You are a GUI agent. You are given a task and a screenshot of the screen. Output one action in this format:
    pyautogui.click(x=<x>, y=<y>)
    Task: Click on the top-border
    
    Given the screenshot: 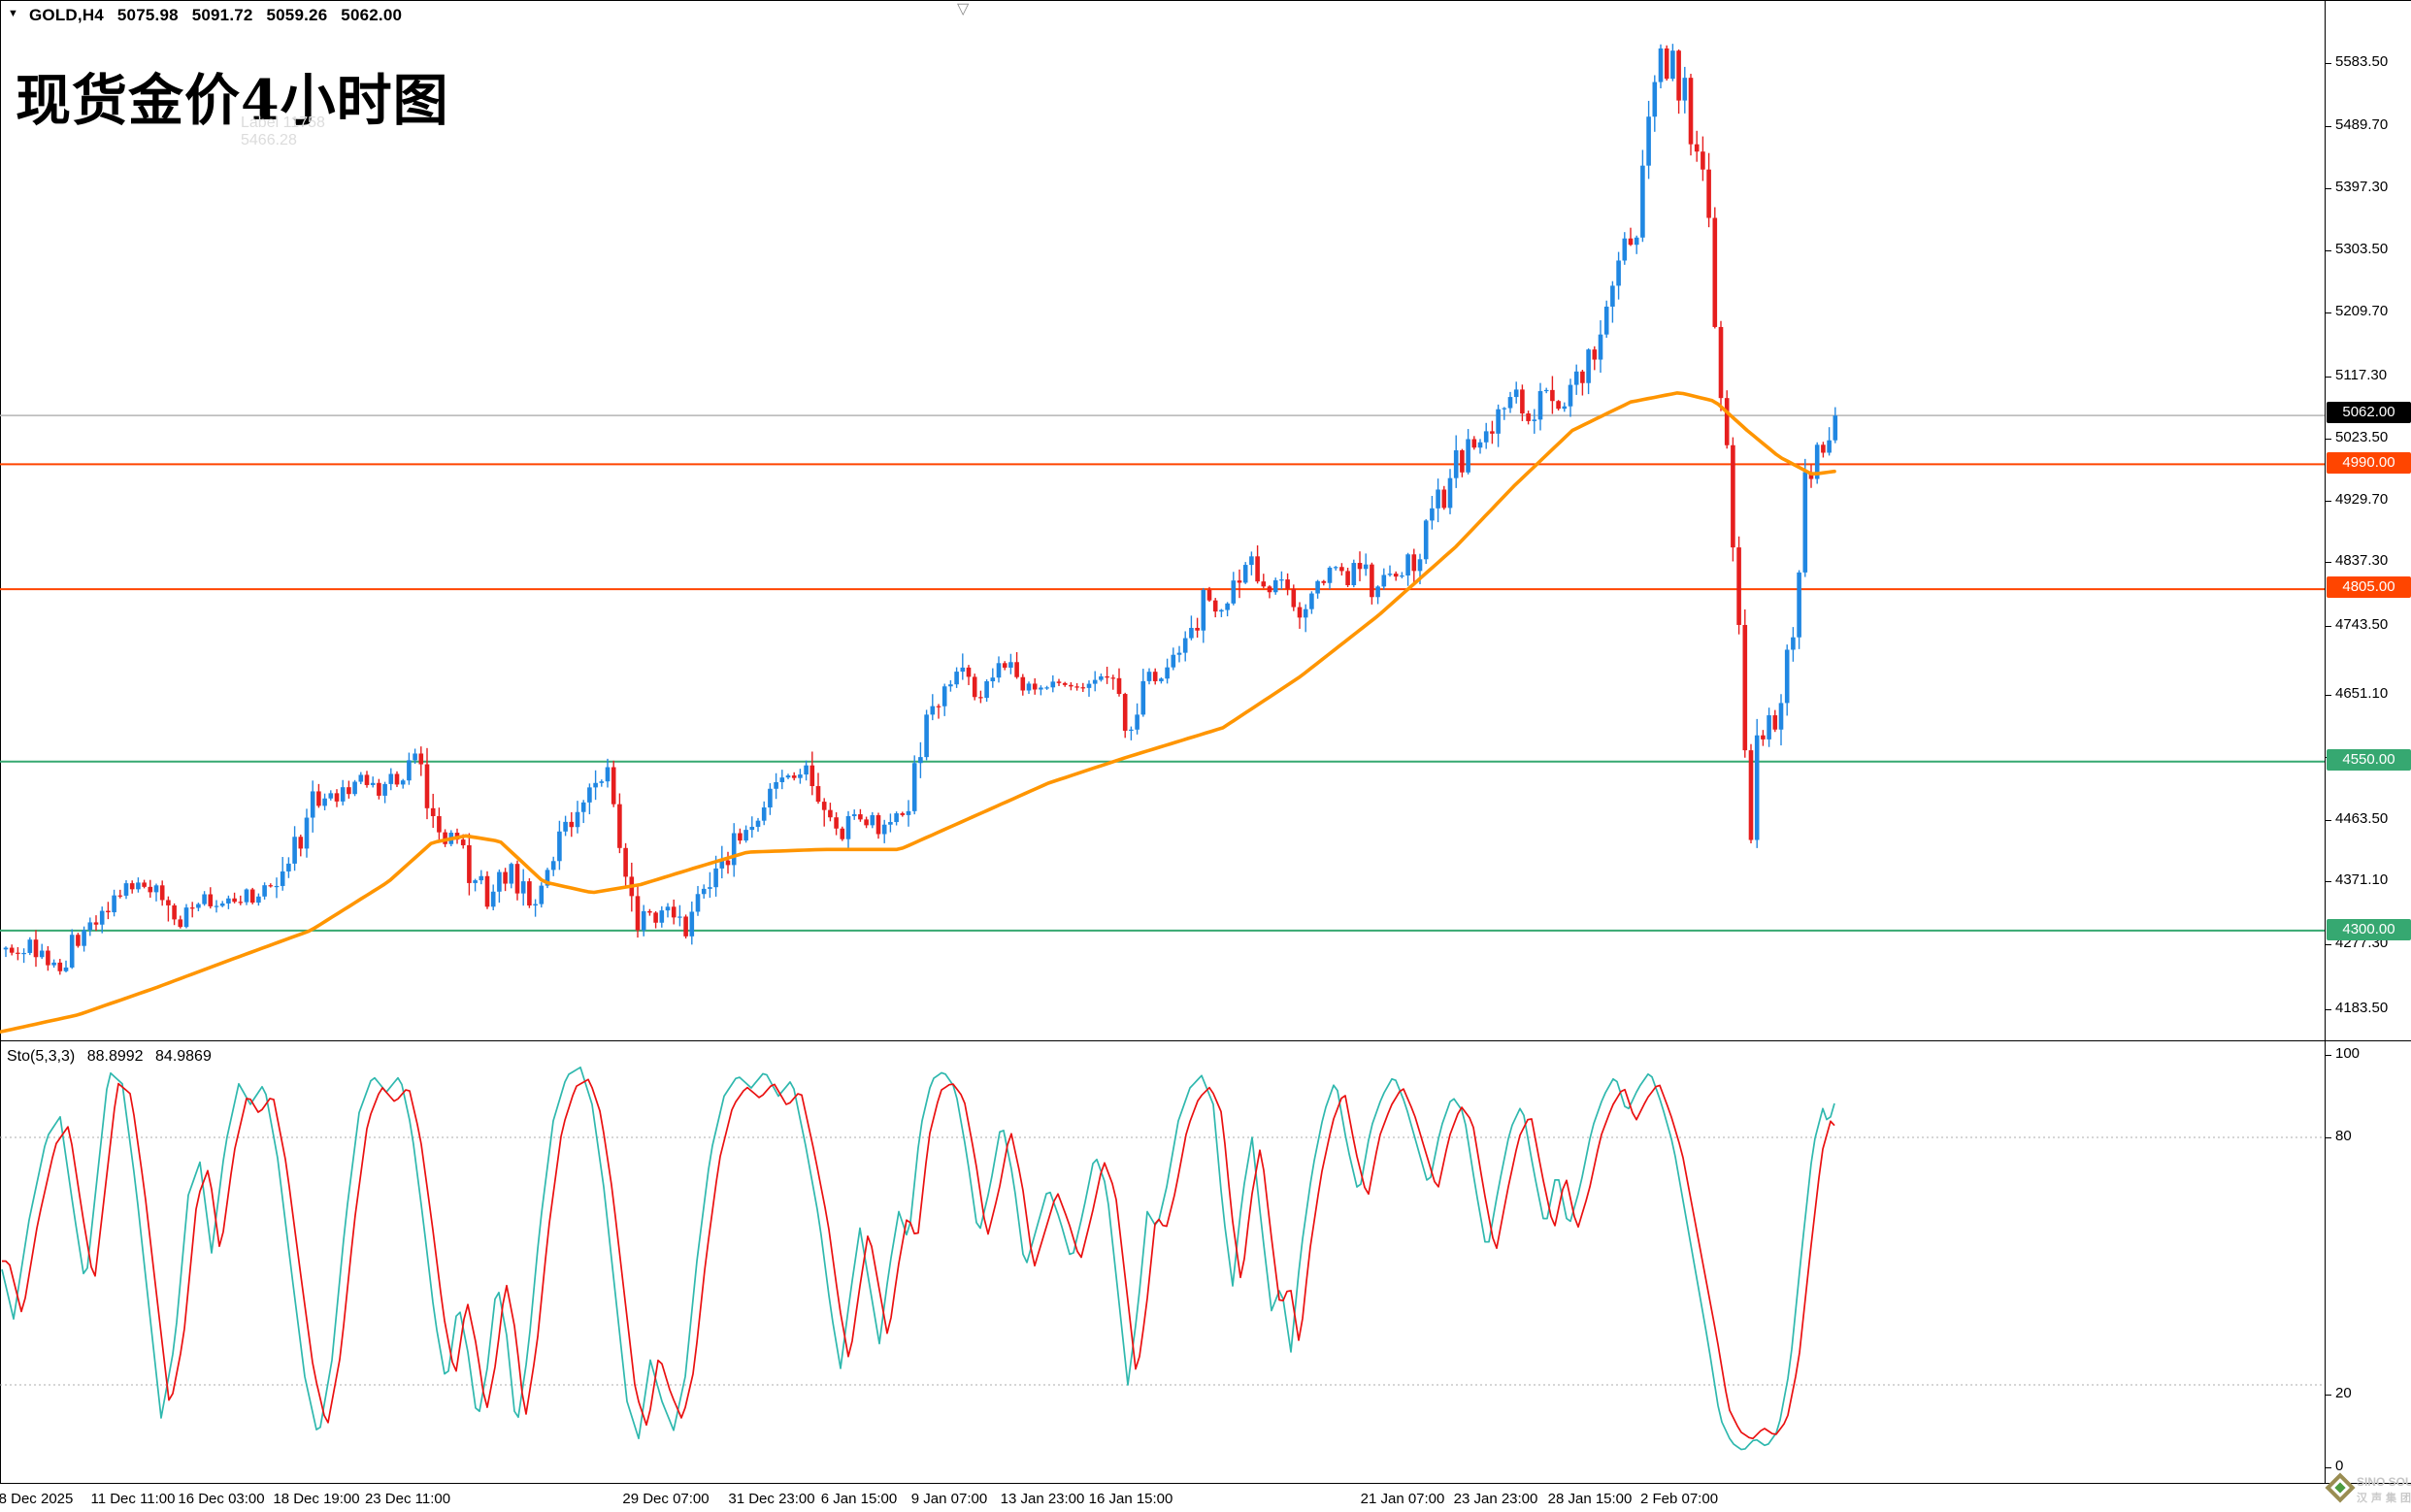 What is the action you would take?
    pyautogui.click(x=1205, y=0)
    